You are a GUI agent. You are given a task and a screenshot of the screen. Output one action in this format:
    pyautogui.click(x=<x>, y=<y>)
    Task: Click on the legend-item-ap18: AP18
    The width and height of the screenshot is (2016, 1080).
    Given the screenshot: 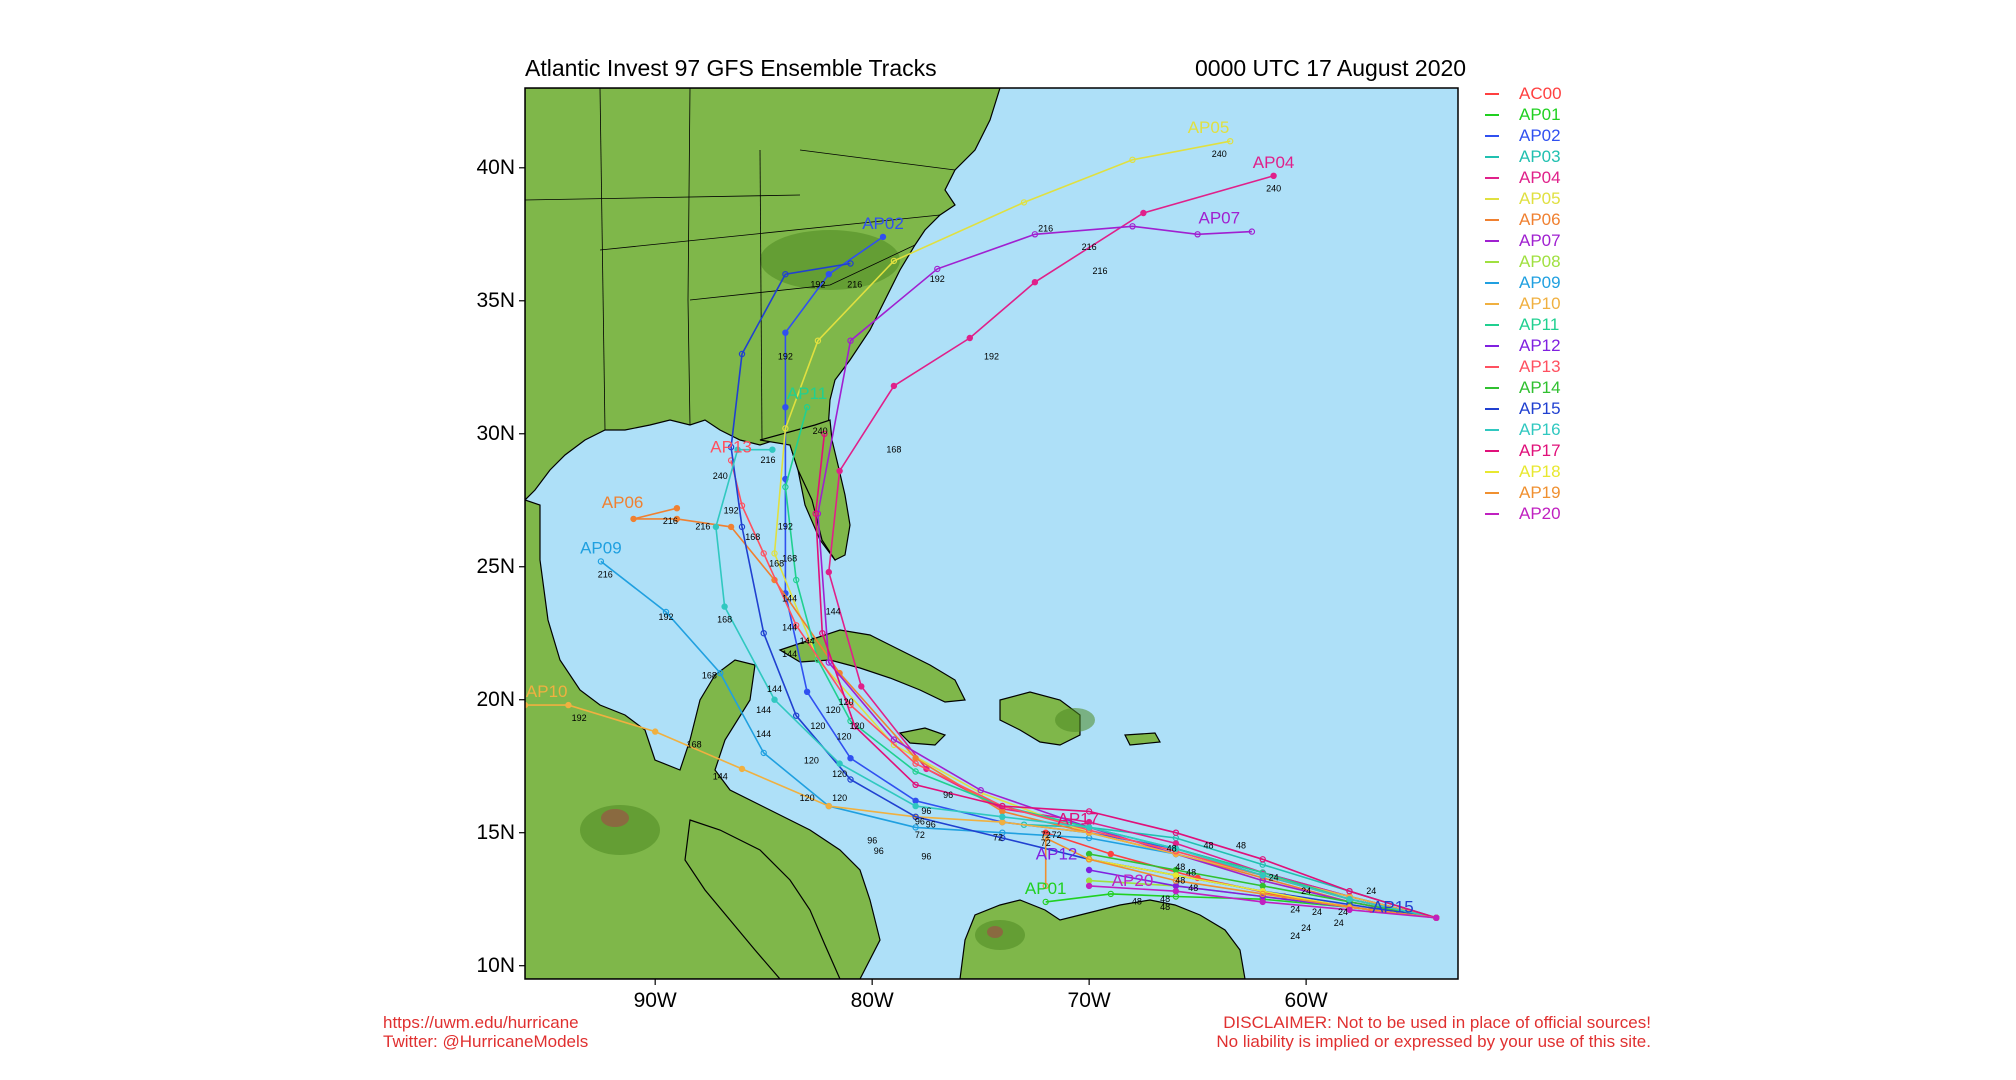 What is the action you would take?
    pyautogui.click(x=1523, y=471)
    